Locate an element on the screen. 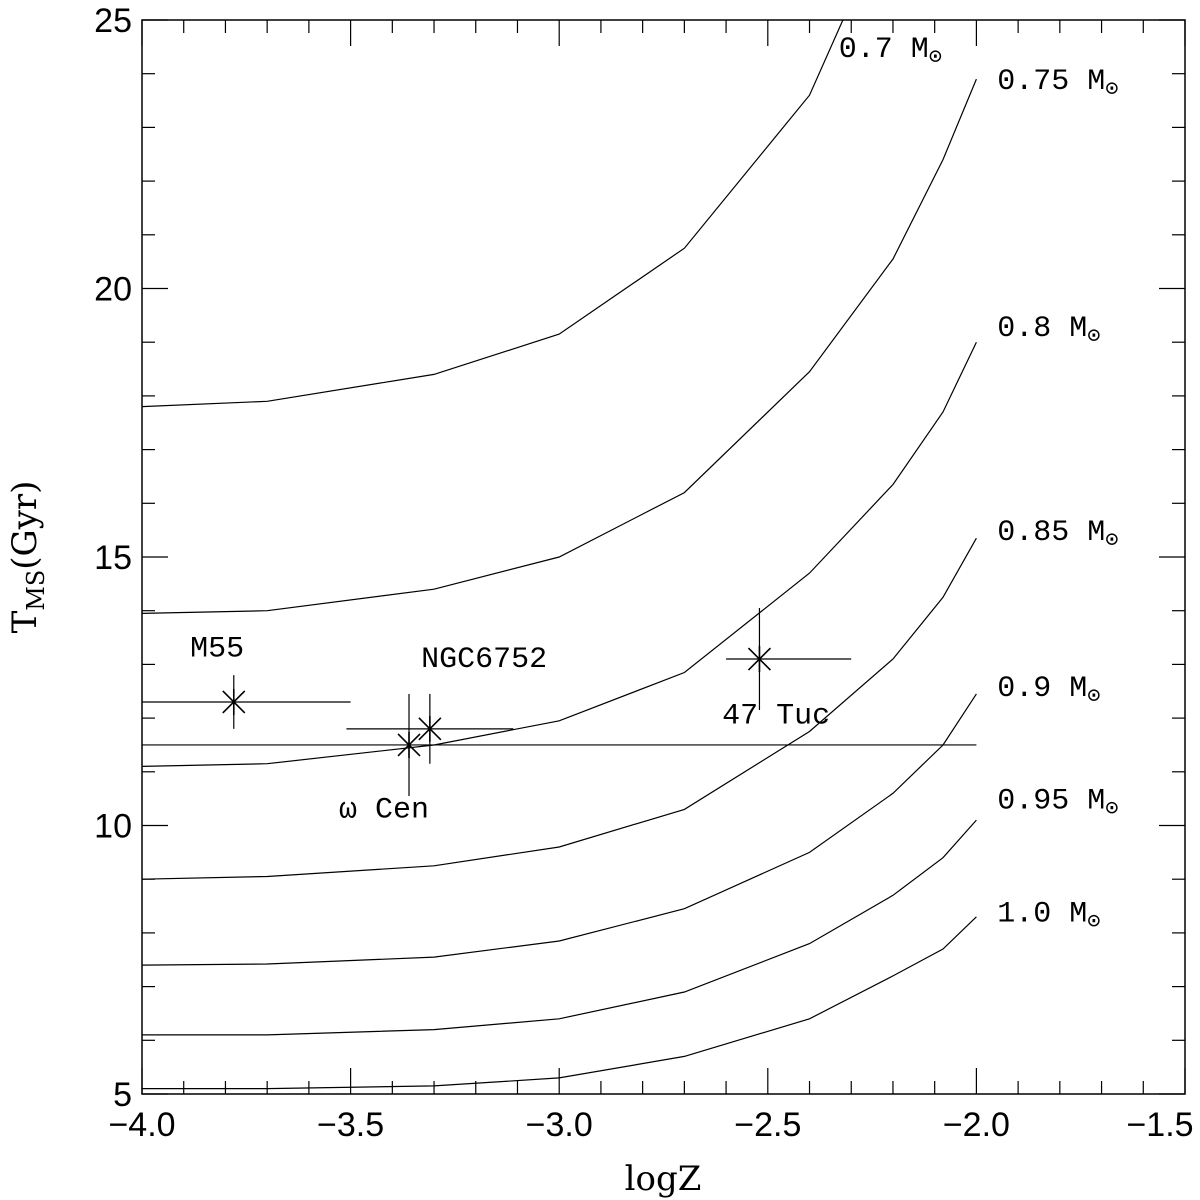  cluster-point-47-tuc is located at coordinates (789, 659).